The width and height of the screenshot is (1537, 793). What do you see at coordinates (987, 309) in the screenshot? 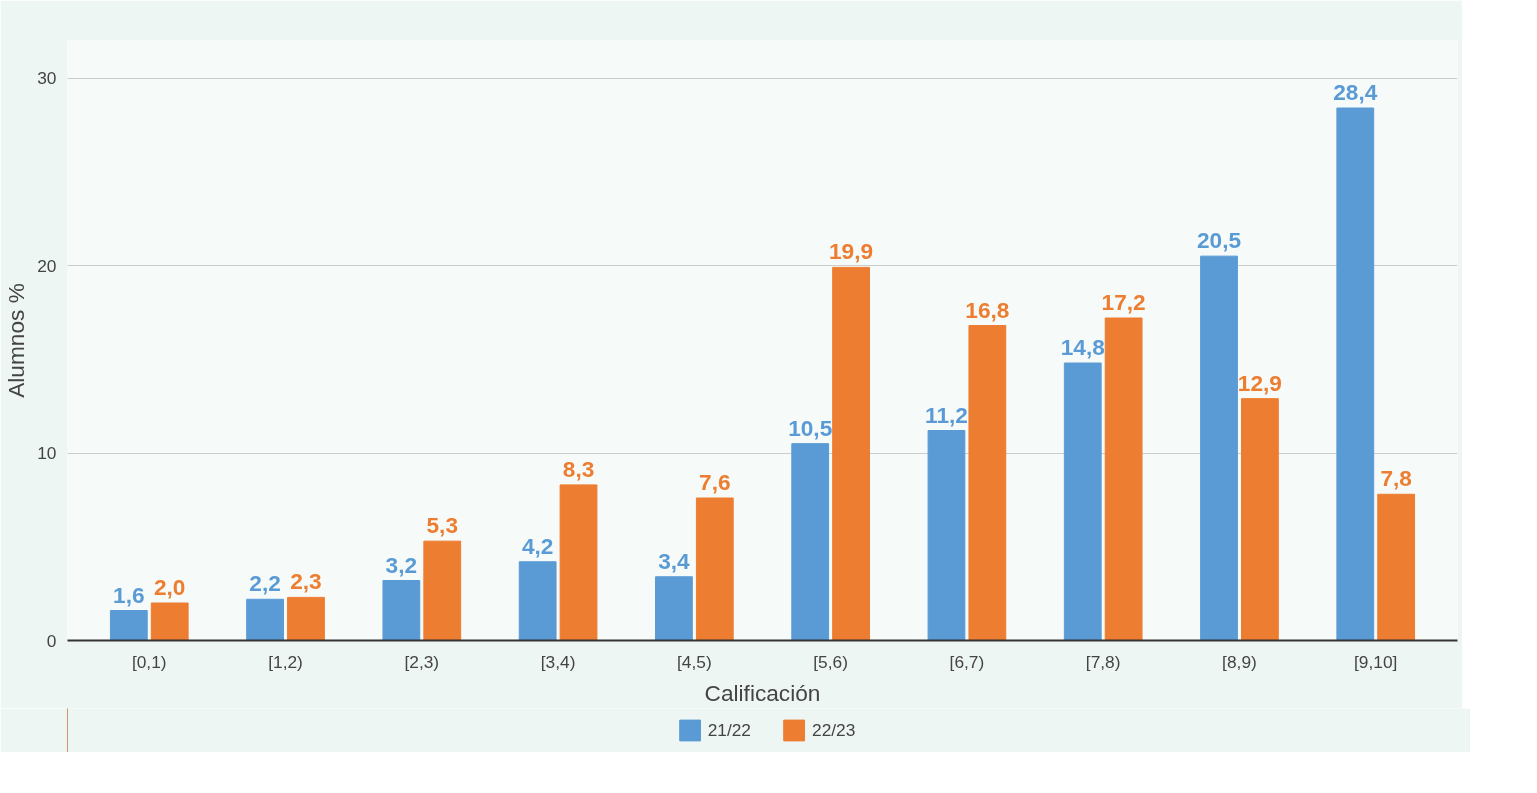
I see `data-label: 16,8` at bounding box center [987, 309].